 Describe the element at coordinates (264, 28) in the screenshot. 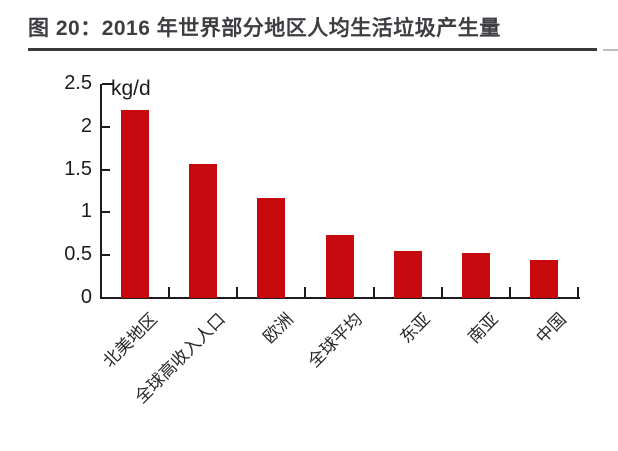

I see `figure-title: 图 20：2016 年世界部分地区人均生活垃圾产生量` at that location.